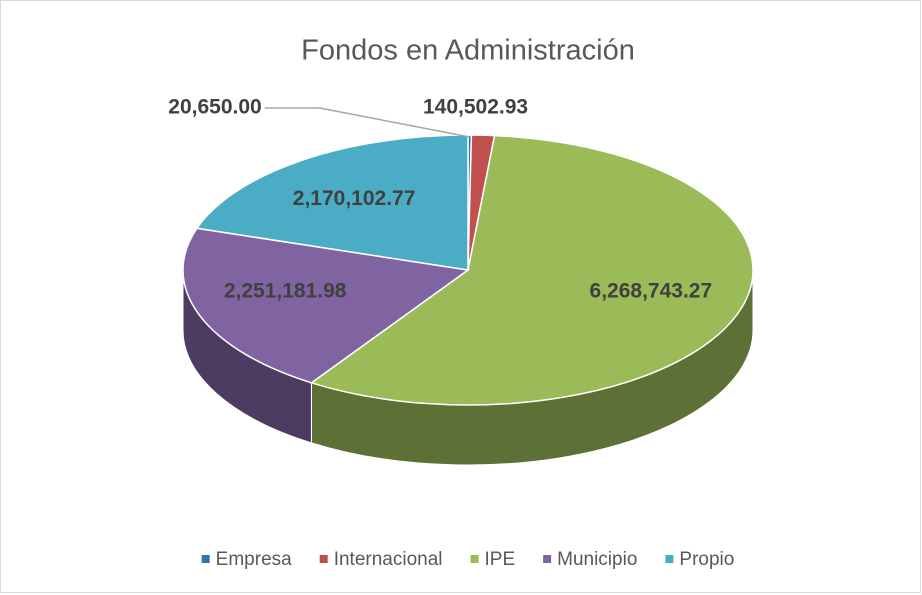  I want to click on legend-item: Propio, so click(699, 559).